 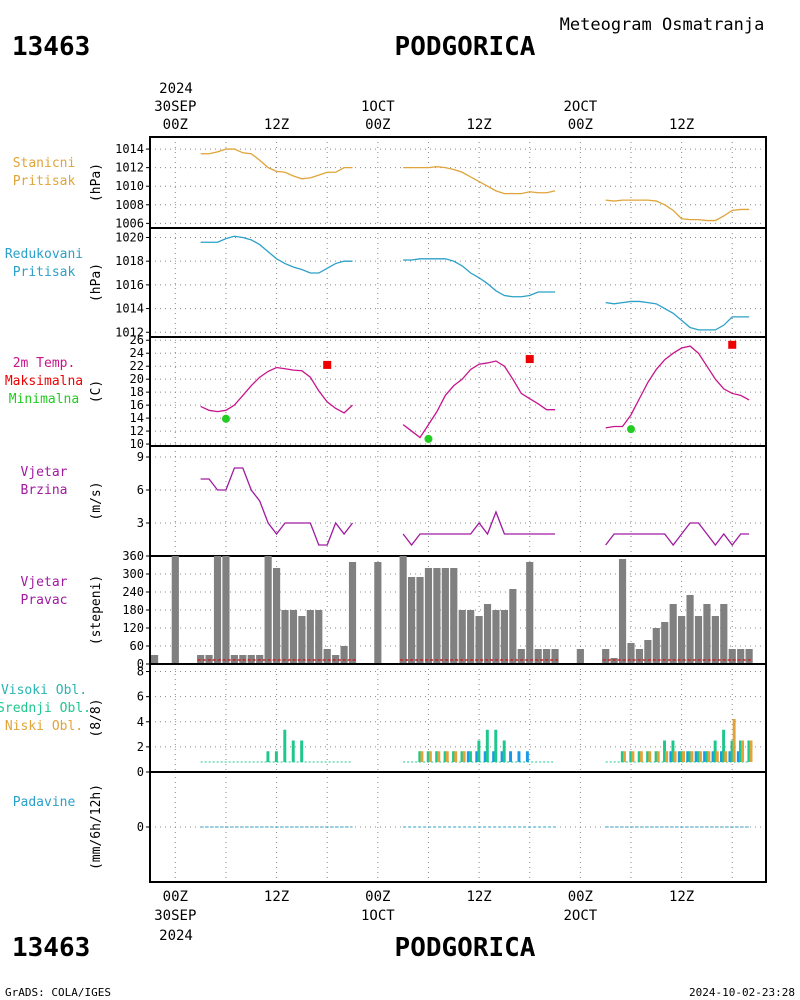 I want to click on top-date-label: 2OCT, so click(x=580, y=107).